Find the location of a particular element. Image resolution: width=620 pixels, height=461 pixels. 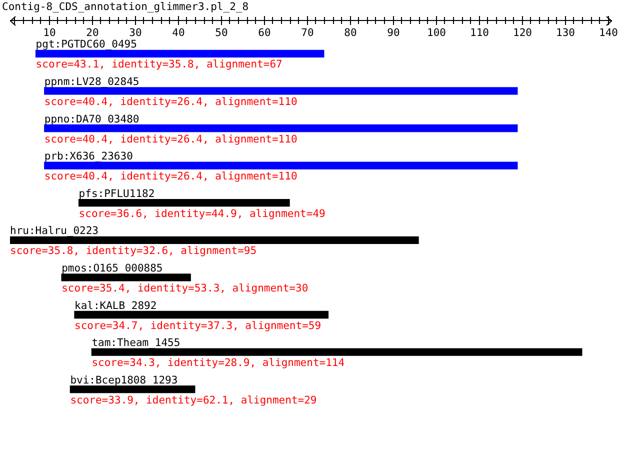

data-label: score=34.7, identity=37.3, alignment=59 is located at coordinates (198, 326).